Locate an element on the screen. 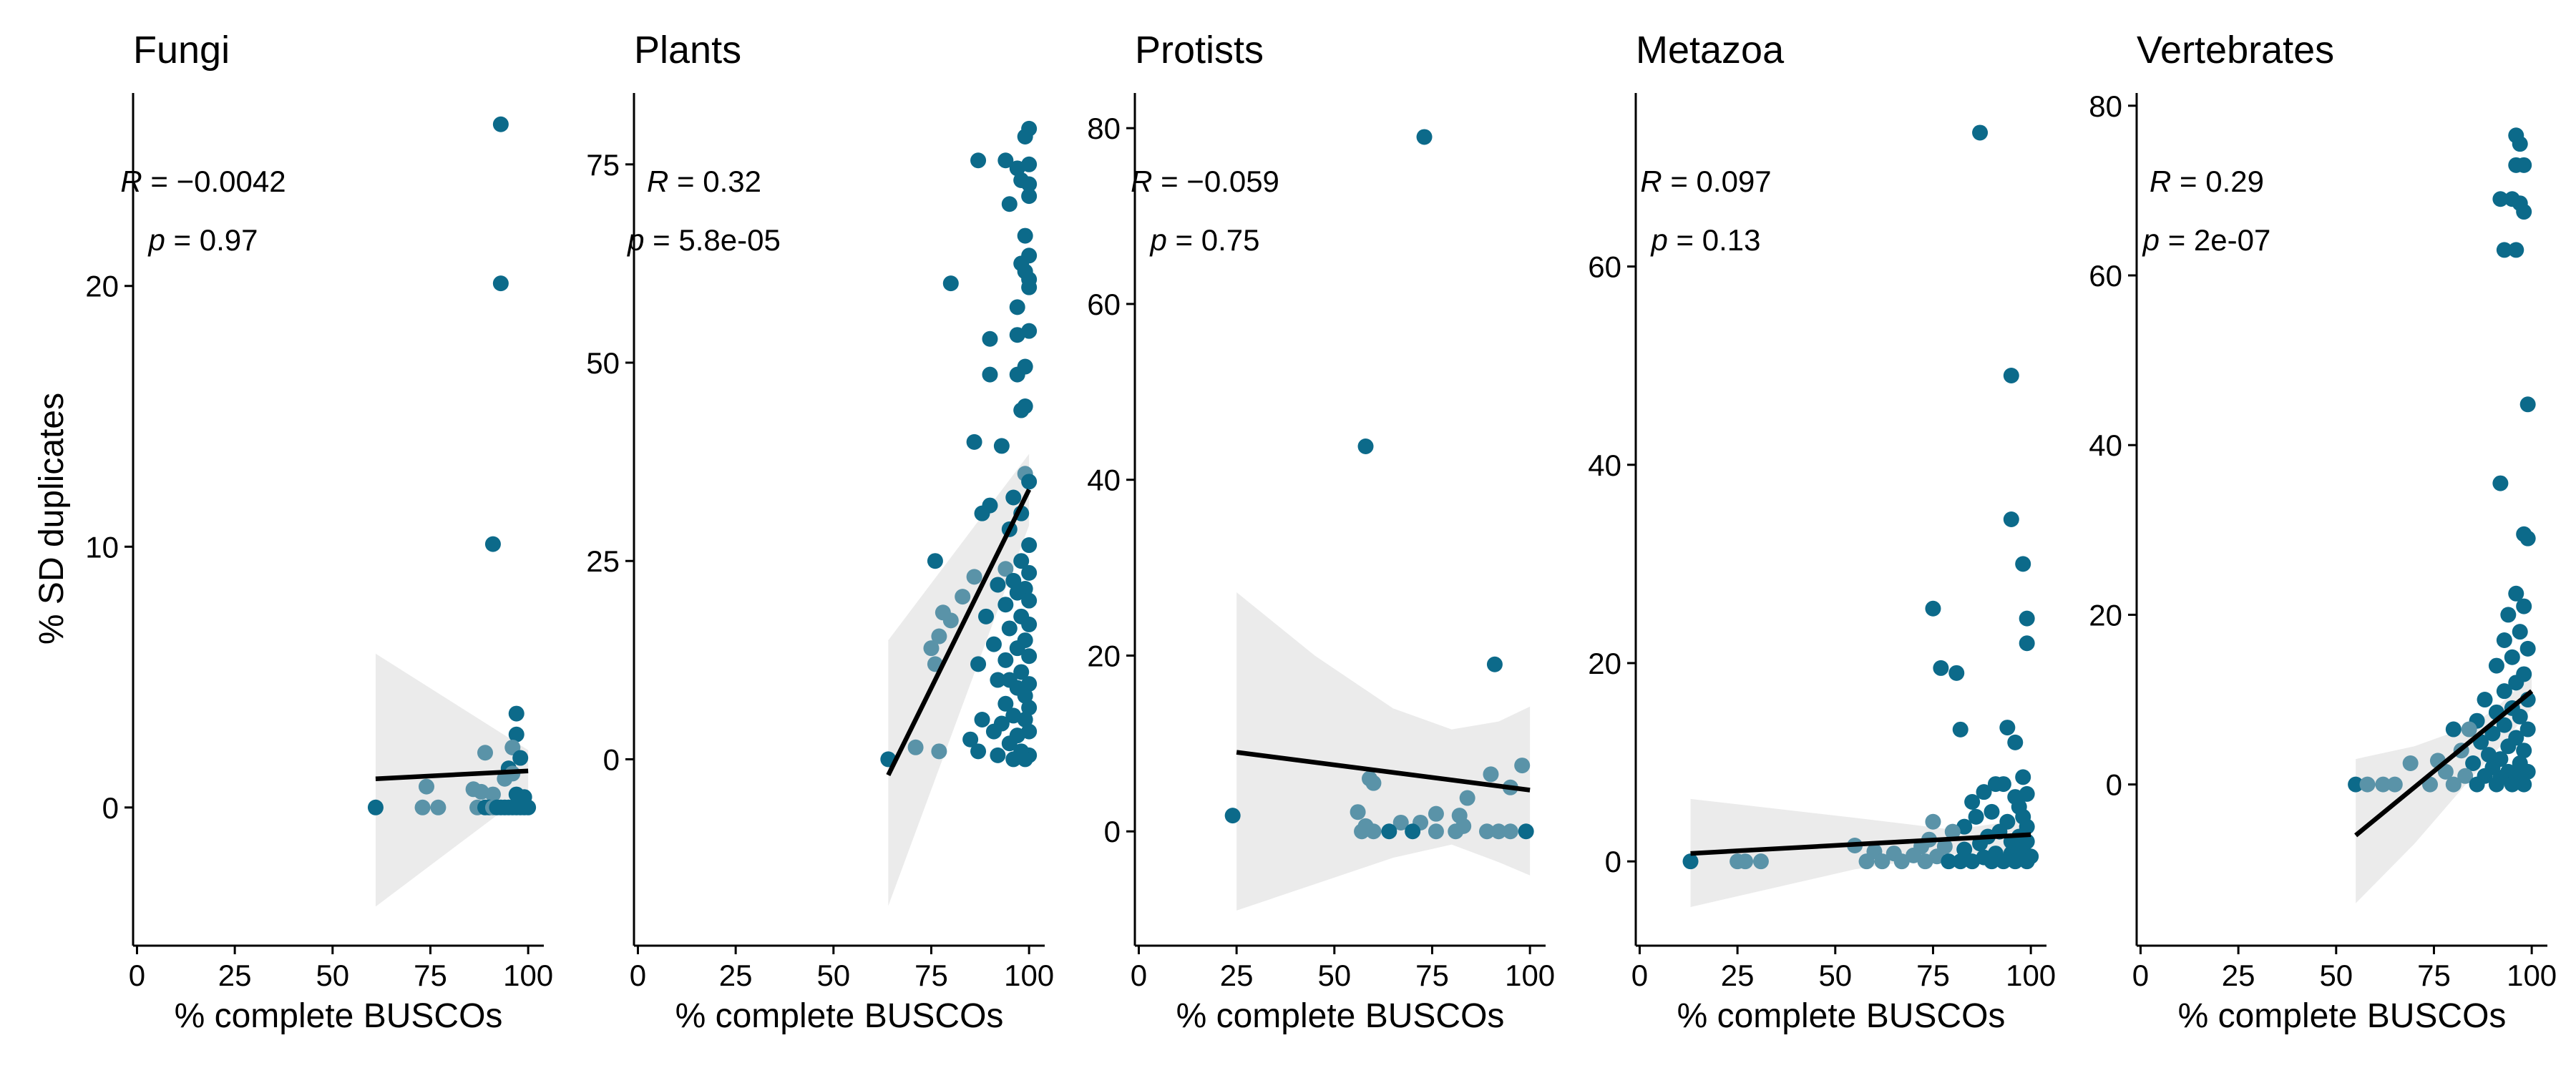 This screenshot has width=2576, height=1073. panel-metazoa-y-tick-label-3: 60 is located at coordinates (1604, 267).